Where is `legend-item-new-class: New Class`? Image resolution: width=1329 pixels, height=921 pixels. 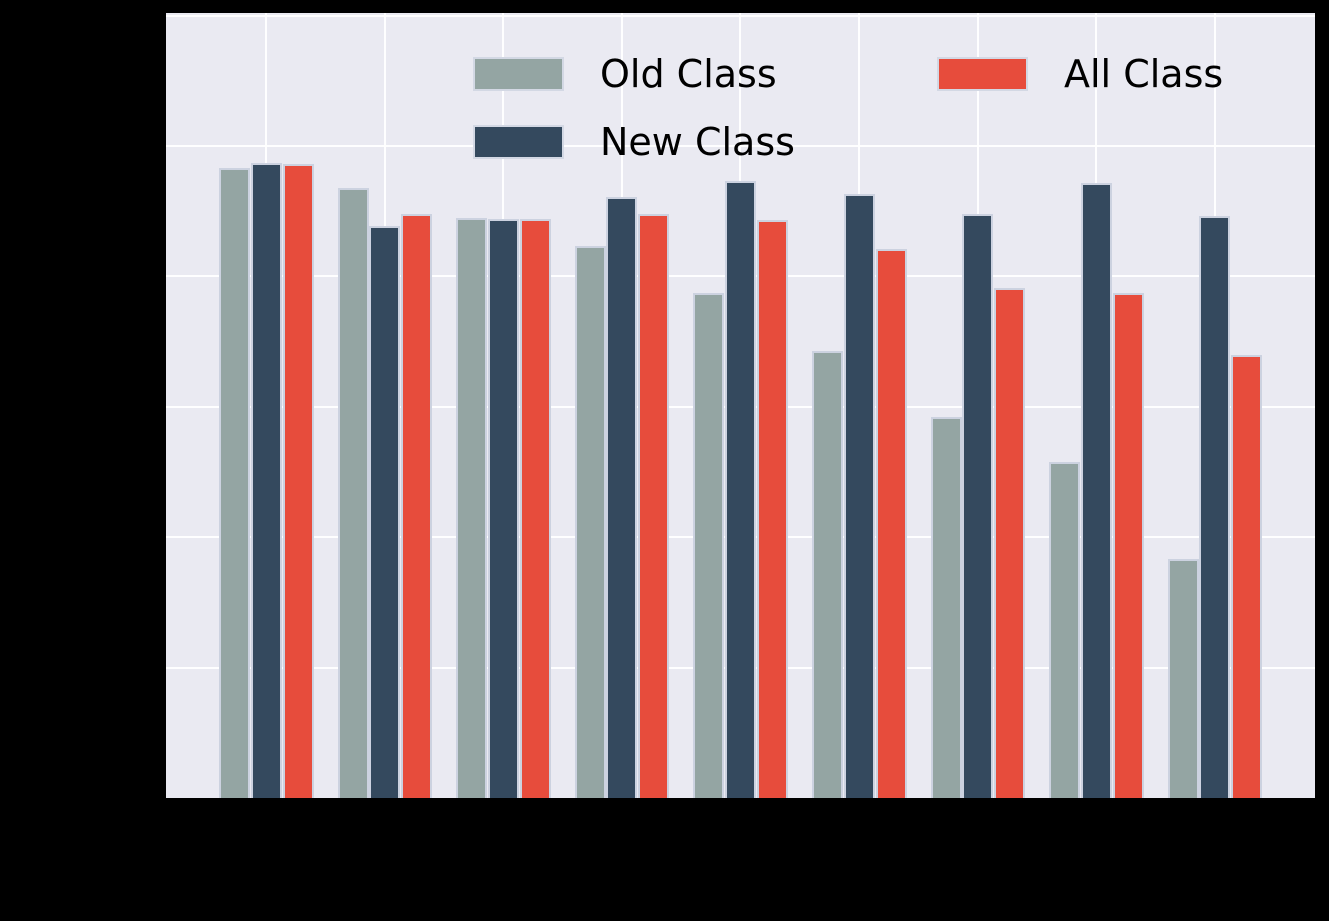
legend-item-new-class: New Class is located at coordinates (634, 142).